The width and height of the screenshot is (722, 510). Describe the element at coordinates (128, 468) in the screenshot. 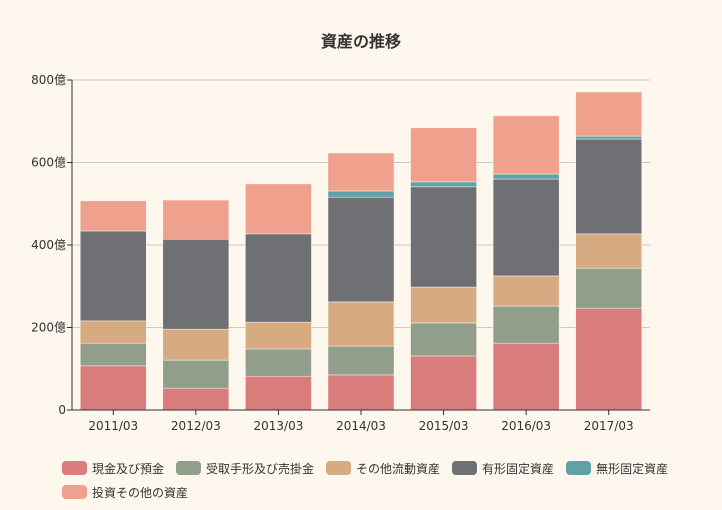

I see `legend-label: 現金及び預金` at that location.